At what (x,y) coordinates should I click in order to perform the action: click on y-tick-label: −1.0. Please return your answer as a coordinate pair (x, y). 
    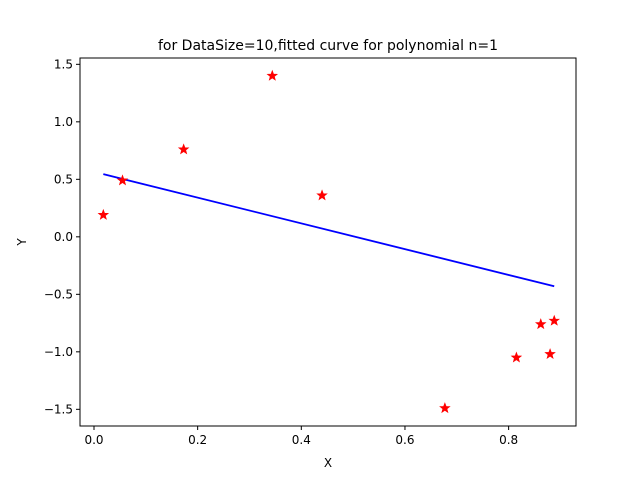
    Looking at the image, I should click on (58, 352).